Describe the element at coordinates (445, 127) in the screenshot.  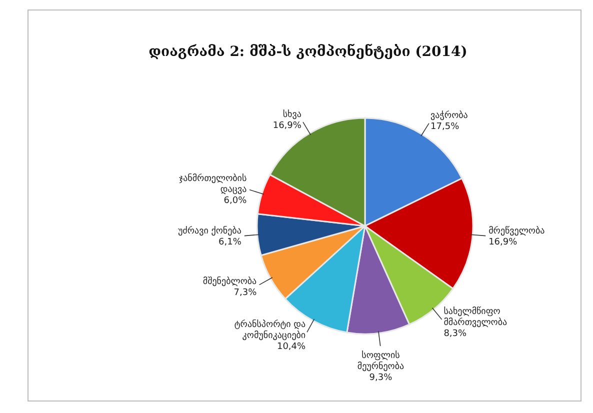
I see `data-label: 17,5%` at that location.